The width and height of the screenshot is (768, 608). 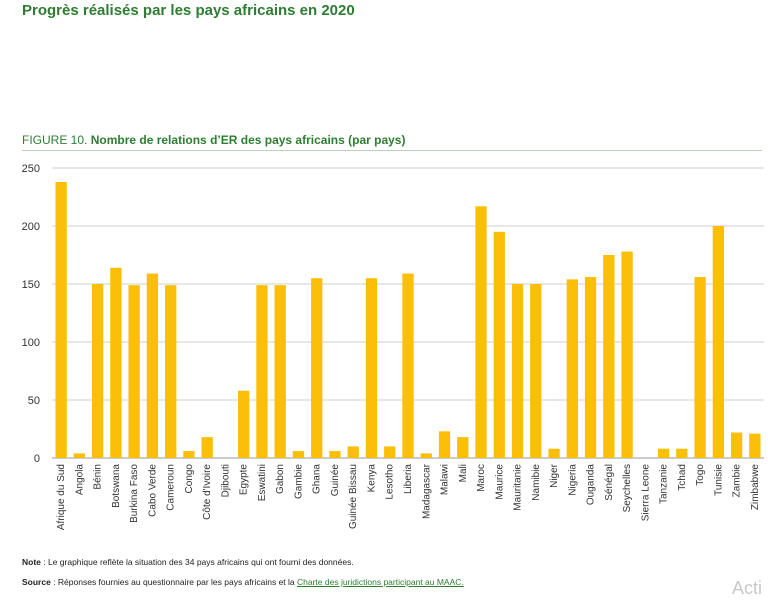 What do you see at coordinates (225, 480) in the screenshot?
I see `x-tick-label: Djibouti` at bounding box center [225, 480].